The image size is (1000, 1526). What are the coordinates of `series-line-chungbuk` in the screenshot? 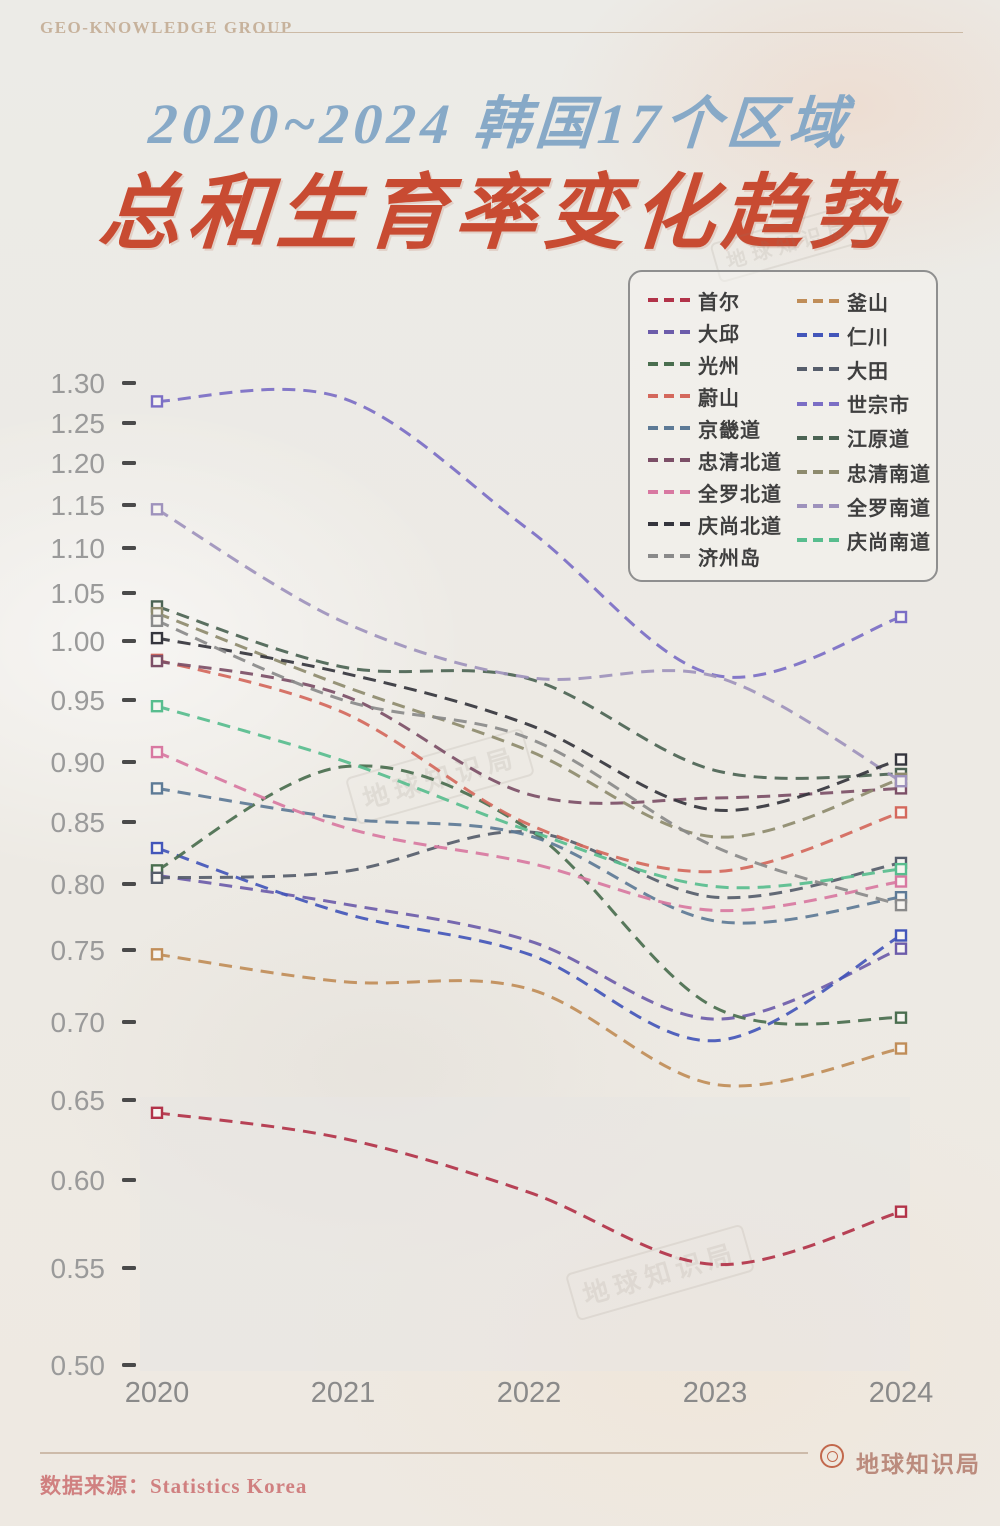 It's located at (529, 732).